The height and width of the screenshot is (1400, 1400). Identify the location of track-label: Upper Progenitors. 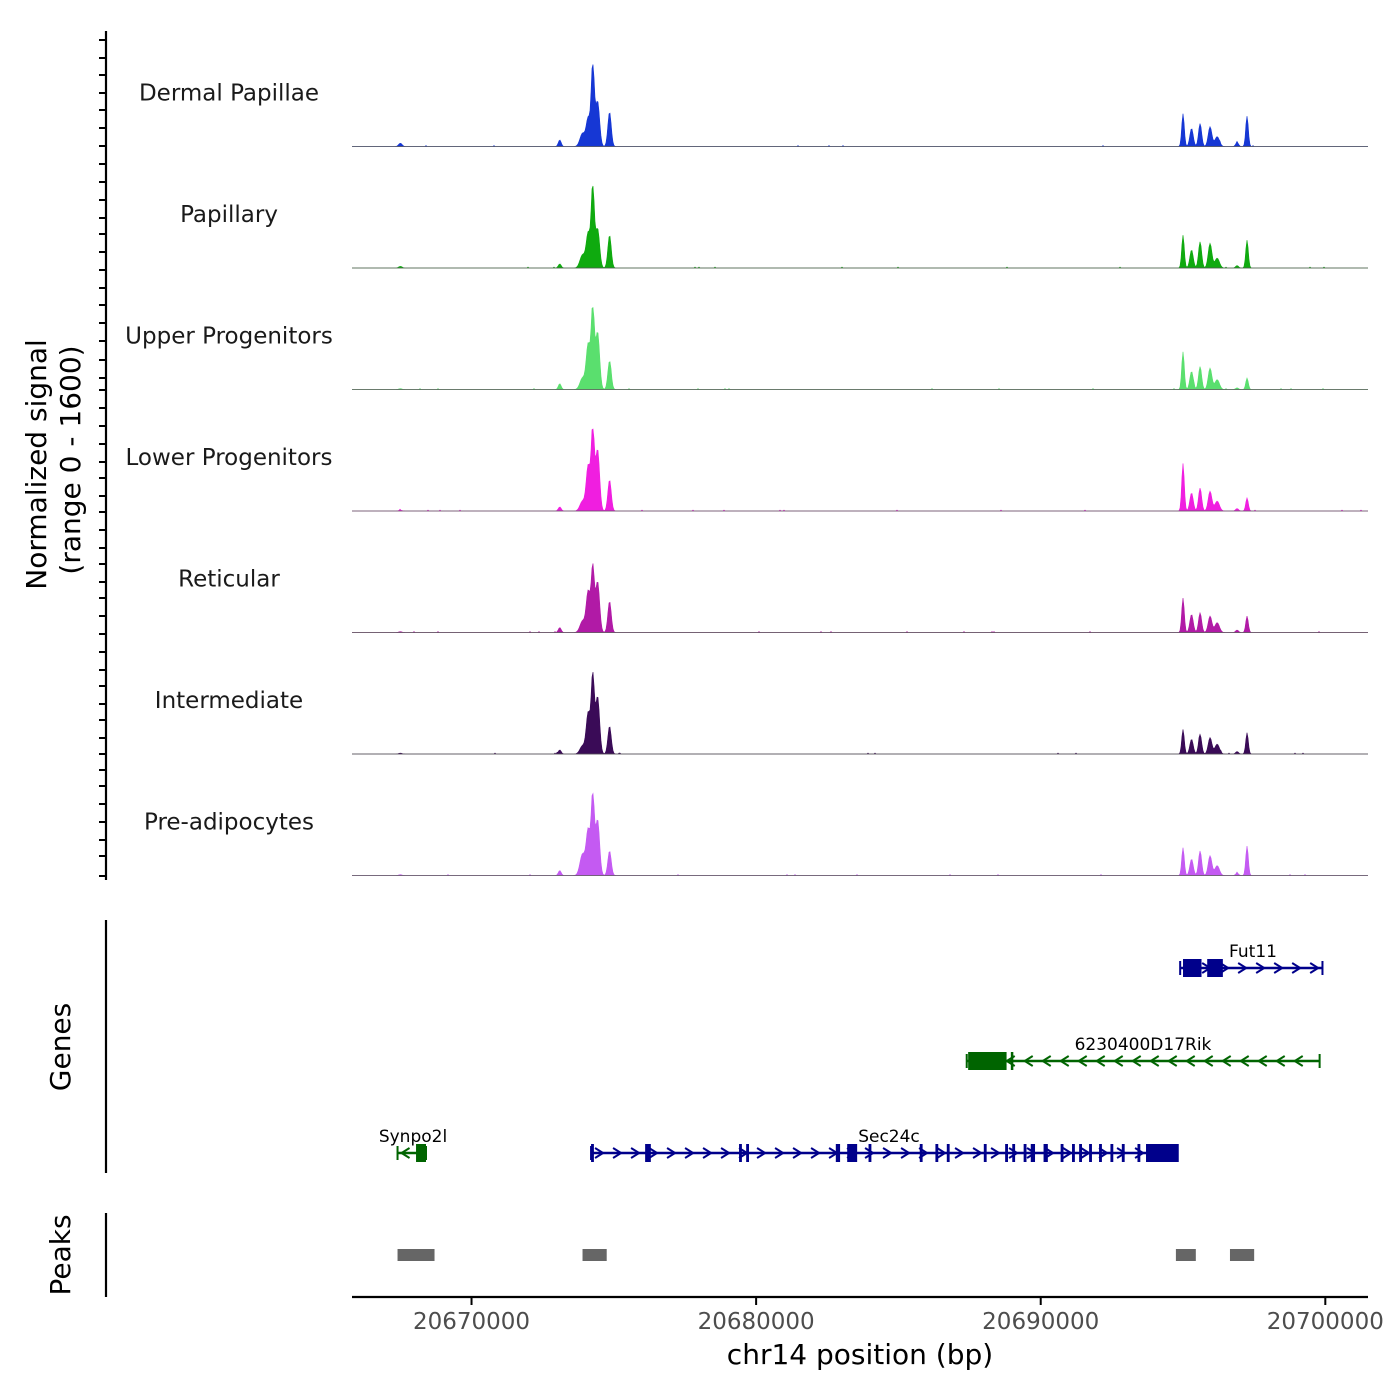
(229, 337).